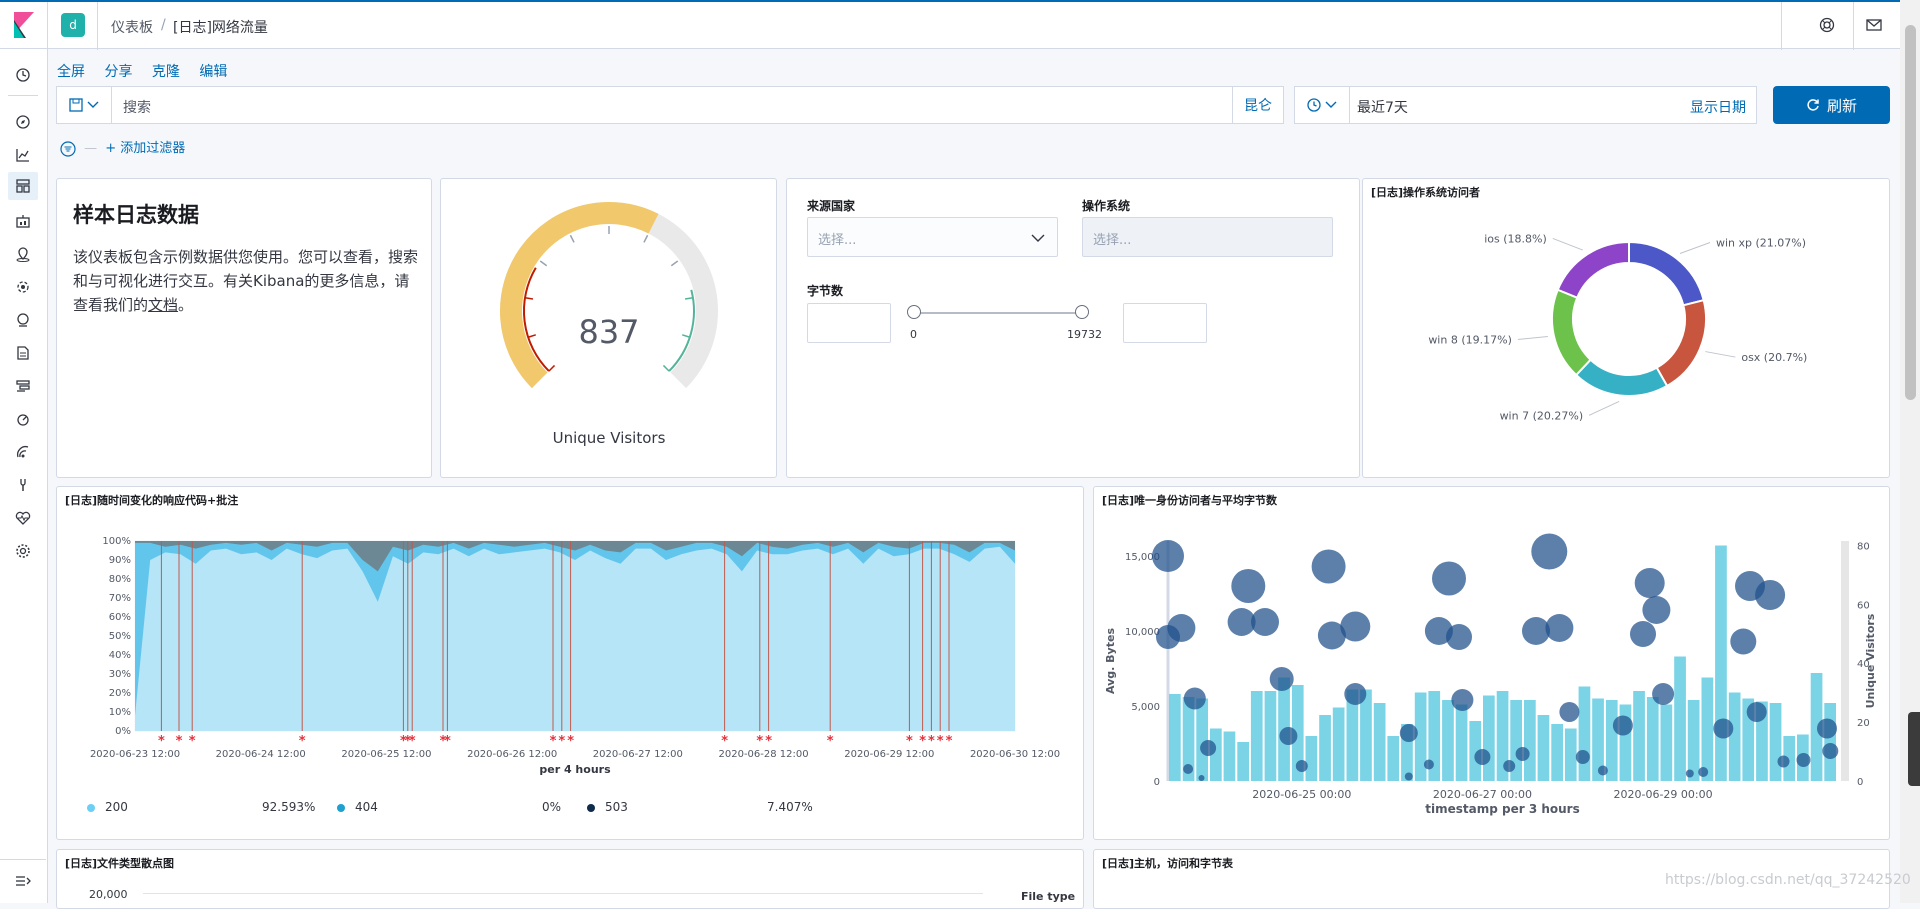 This screenshot has width=1920, height=909. Describe the element at coordinates (84, 105) in the screenshot. I see `saved-query-button` at that location.